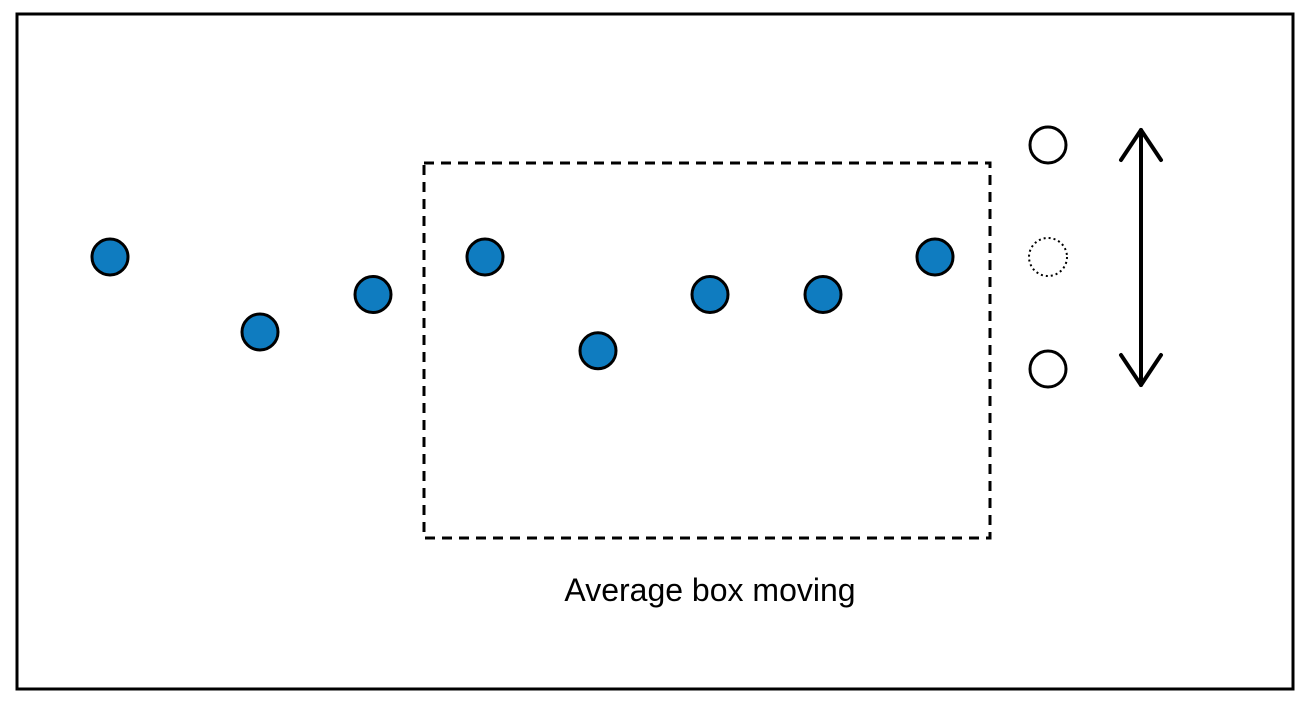  Describe the element at coordinates (1048, 369) in the screenshot. I see `lower-bound-circle` at that location.